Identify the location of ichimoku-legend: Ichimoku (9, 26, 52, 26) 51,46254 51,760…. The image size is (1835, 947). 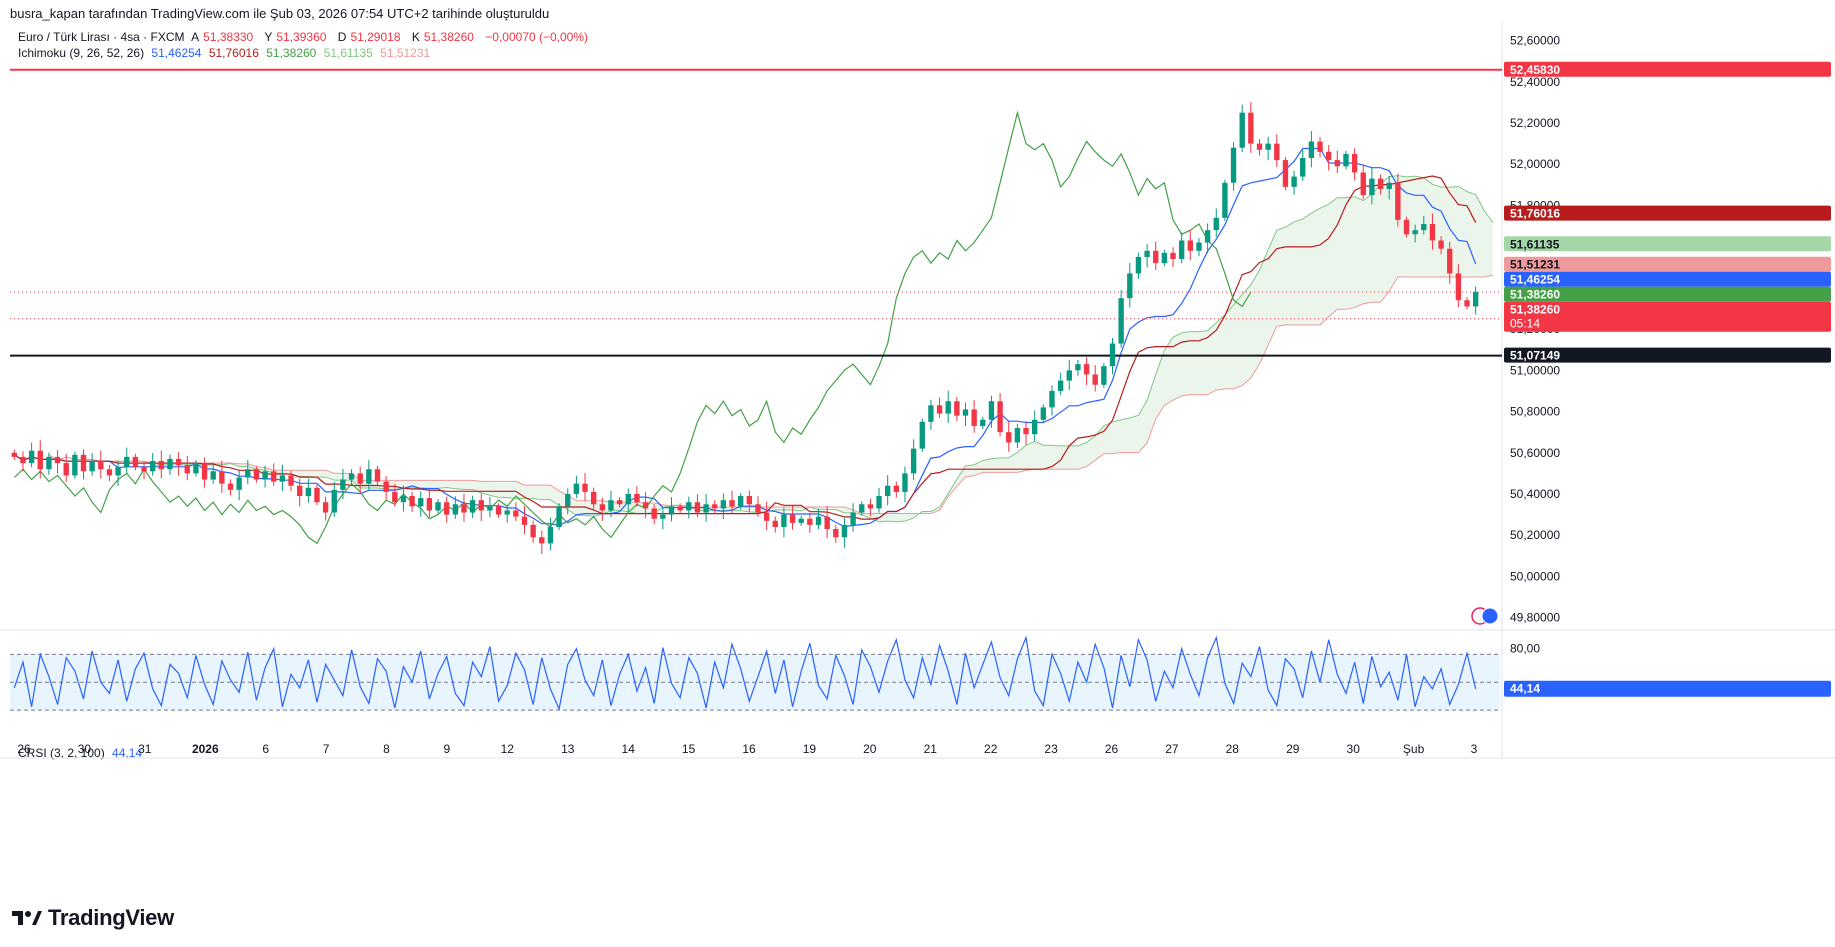
(226, 53).